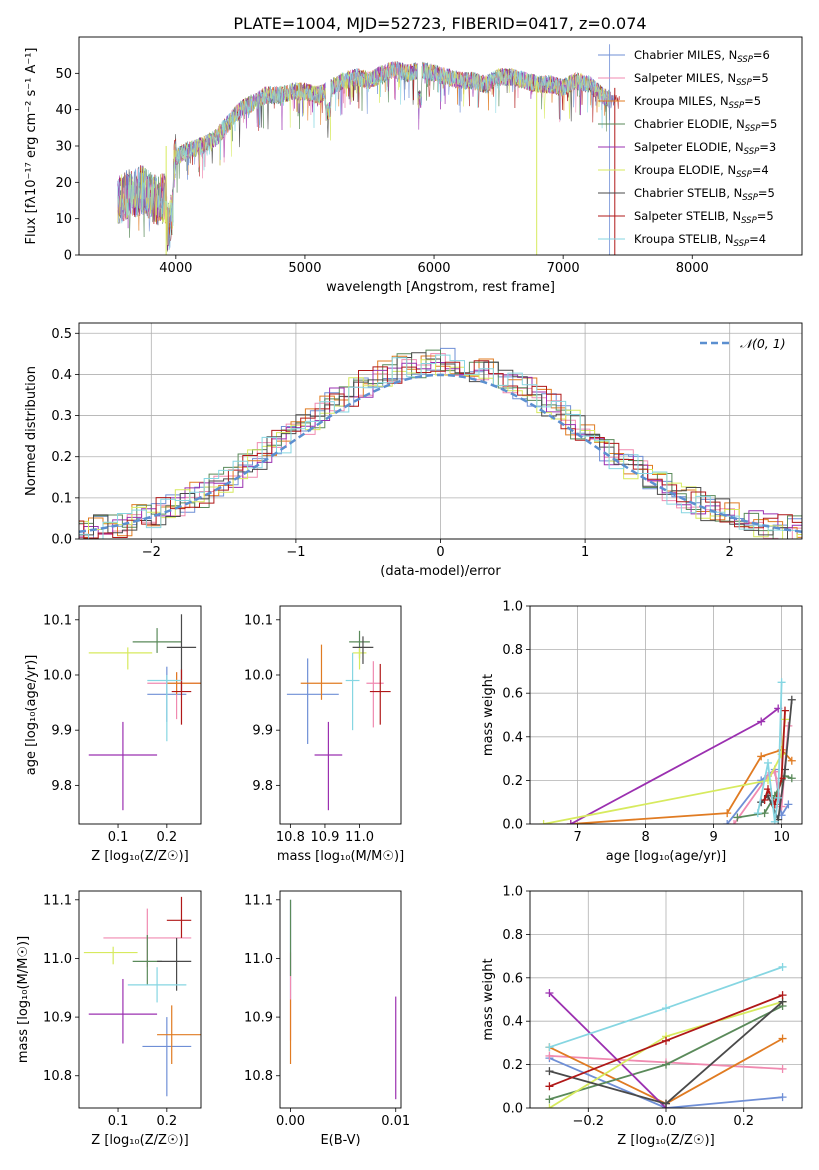  Describe the element at coordinates (666, 856) in the screenshot. I see `x-axis-label: age [log₁₀(age/yr)]` at that location.